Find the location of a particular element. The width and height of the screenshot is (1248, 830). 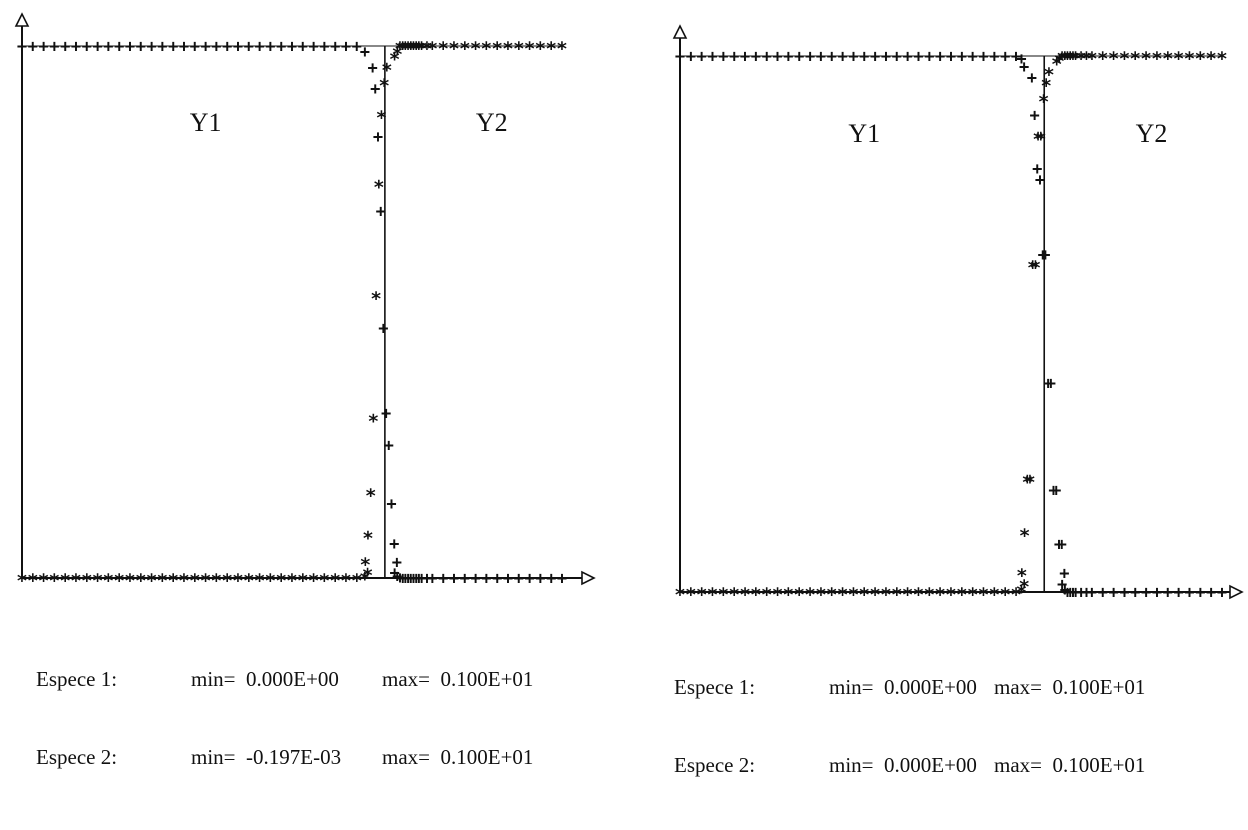

y-axis-arrow-icon is located at coordinates (22, 19).